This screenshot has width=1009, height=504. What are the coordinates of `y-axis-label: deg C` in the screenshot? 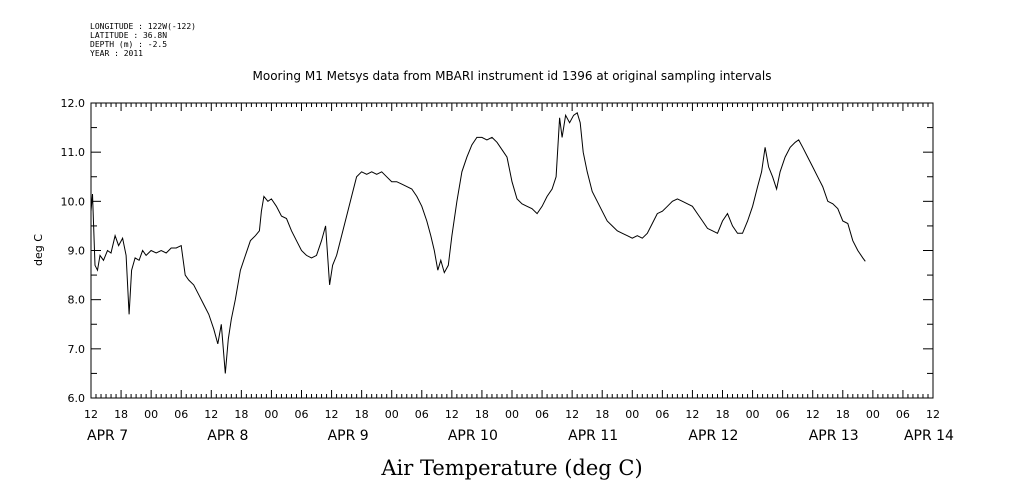 It's located at (38, 250).